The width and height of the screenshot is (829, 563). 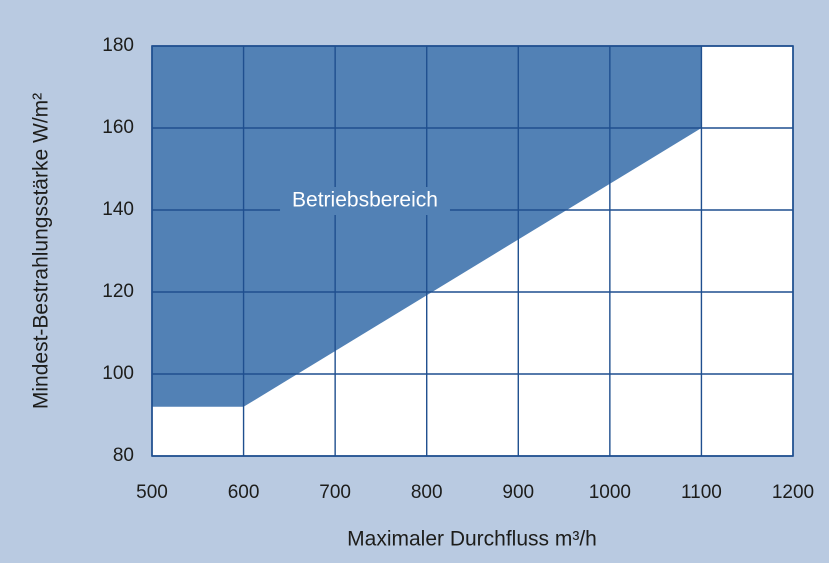 I want to click on y-axis-label: Mindest-Bestrahlungsstärke W/m², so click(x=41, y=251).